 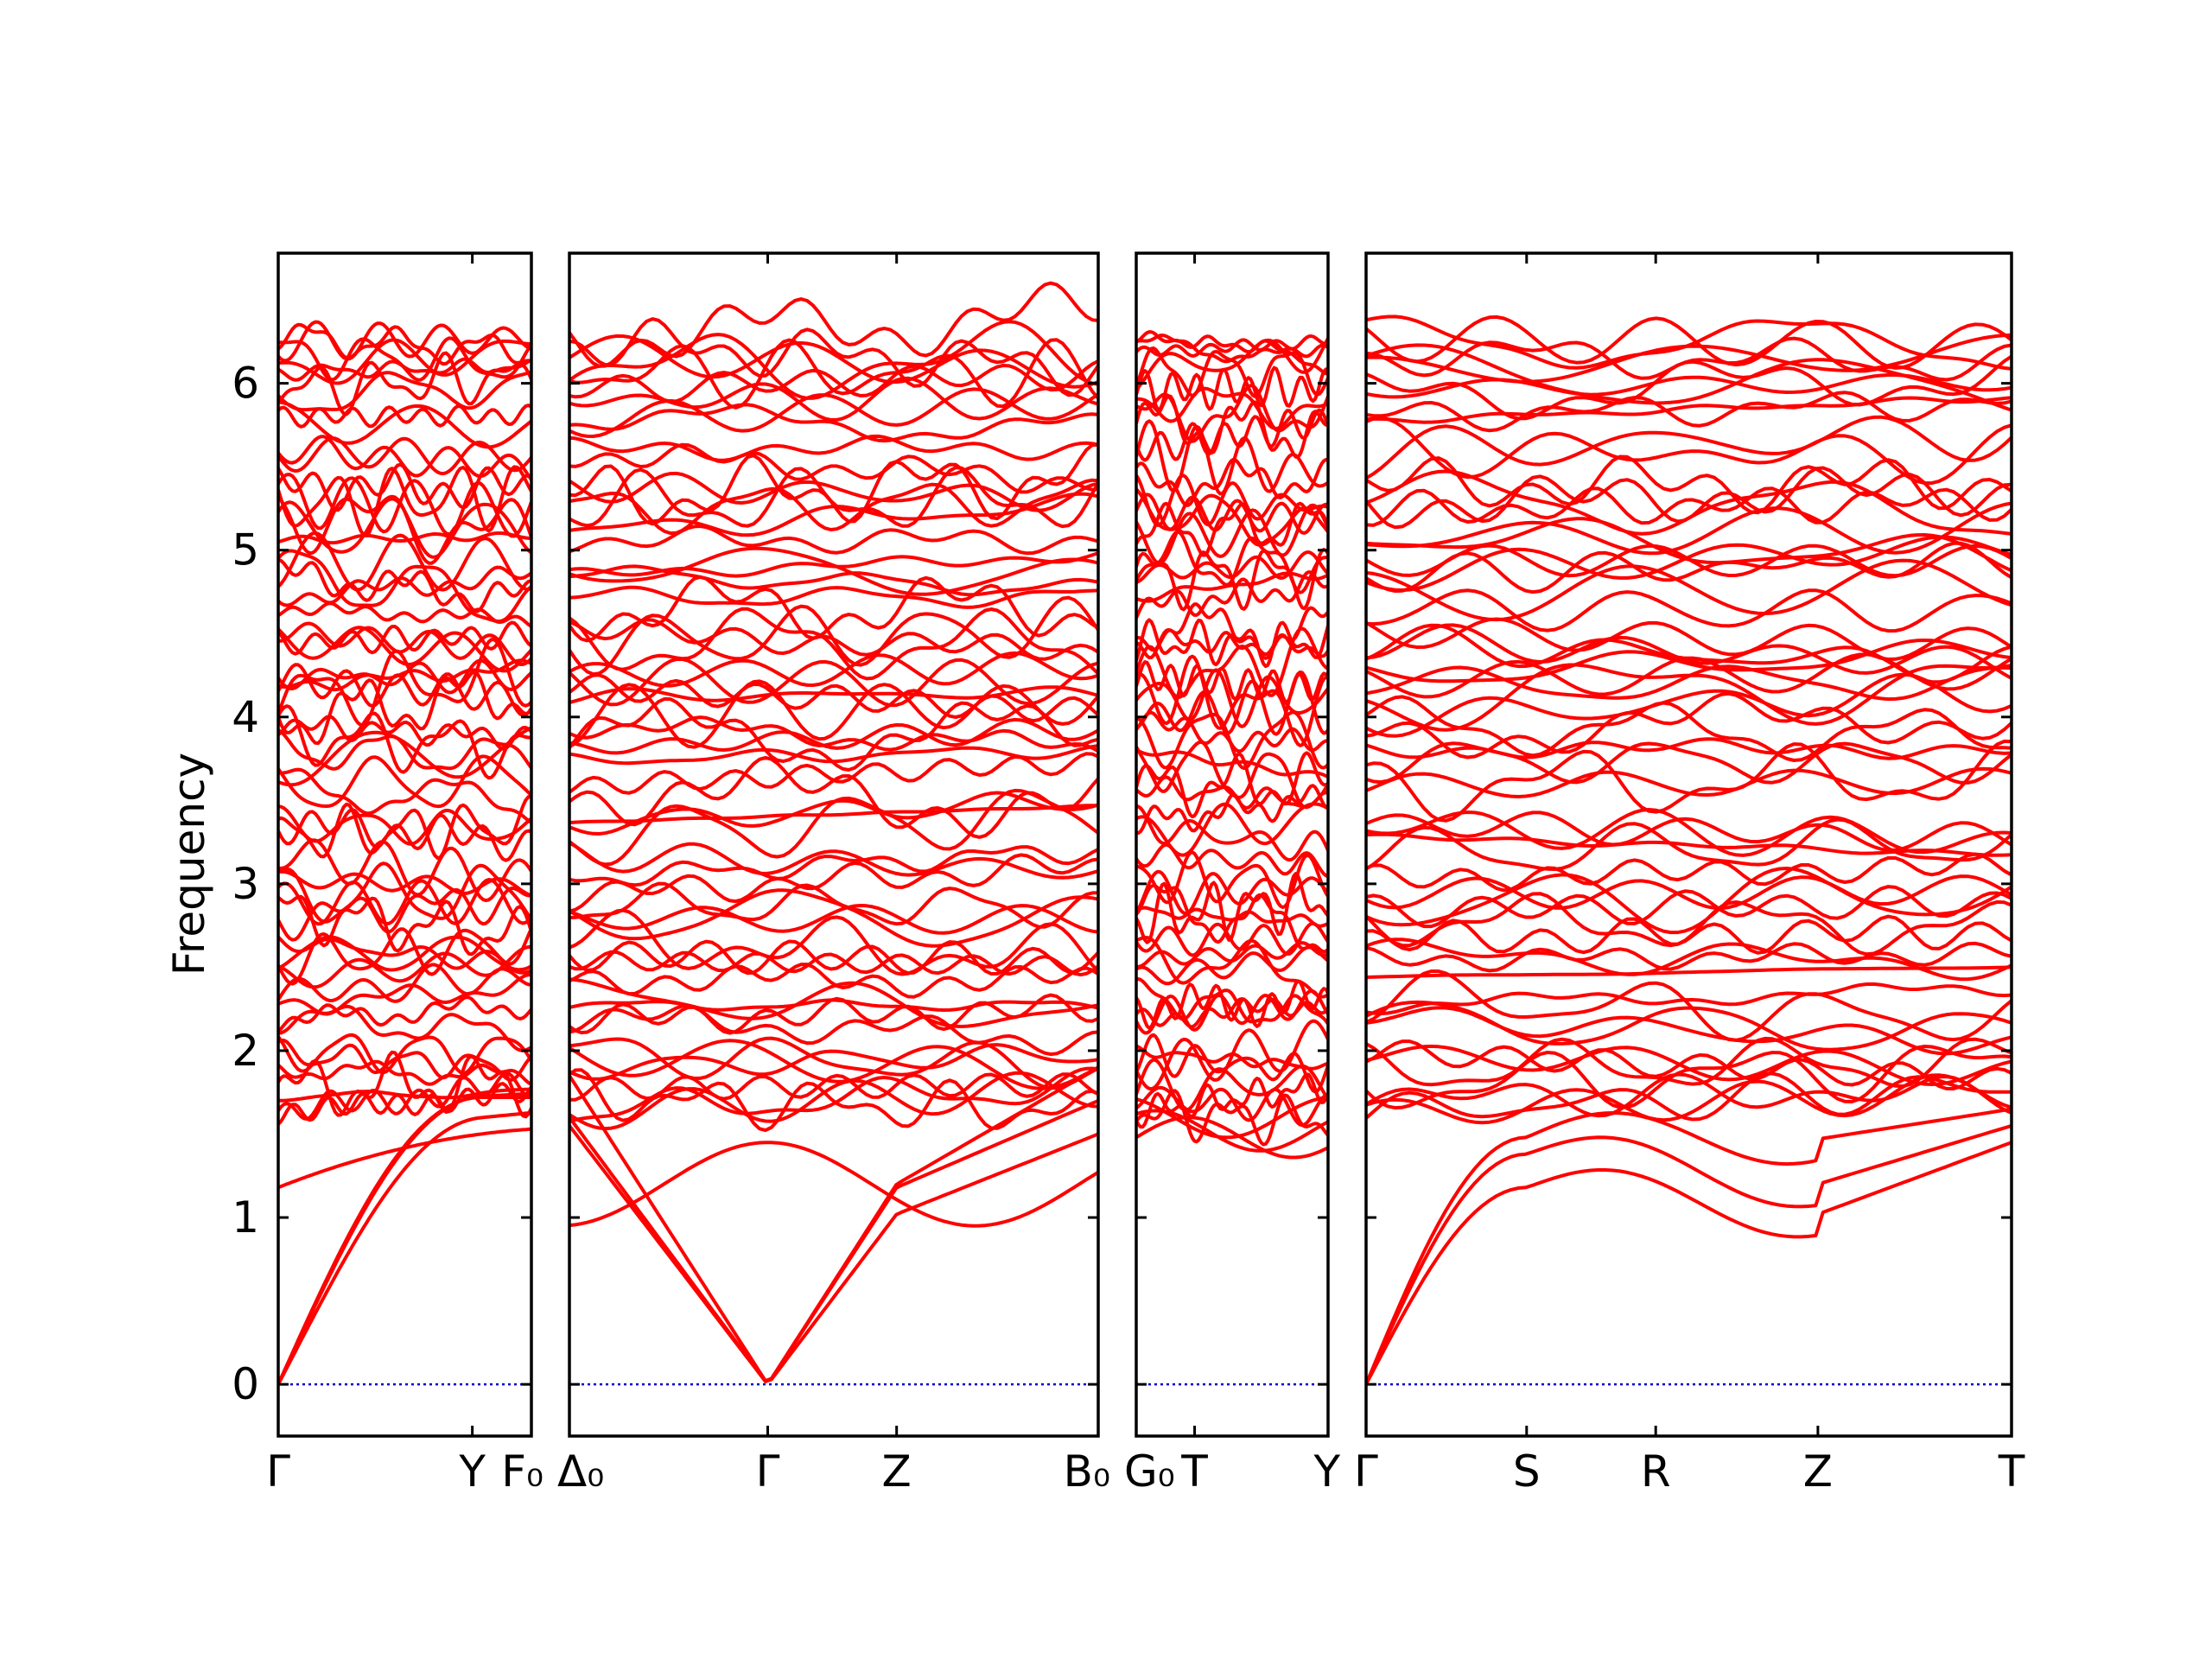 I want to click on x-tick-label: G₀, so click(x=1149, y=1471).